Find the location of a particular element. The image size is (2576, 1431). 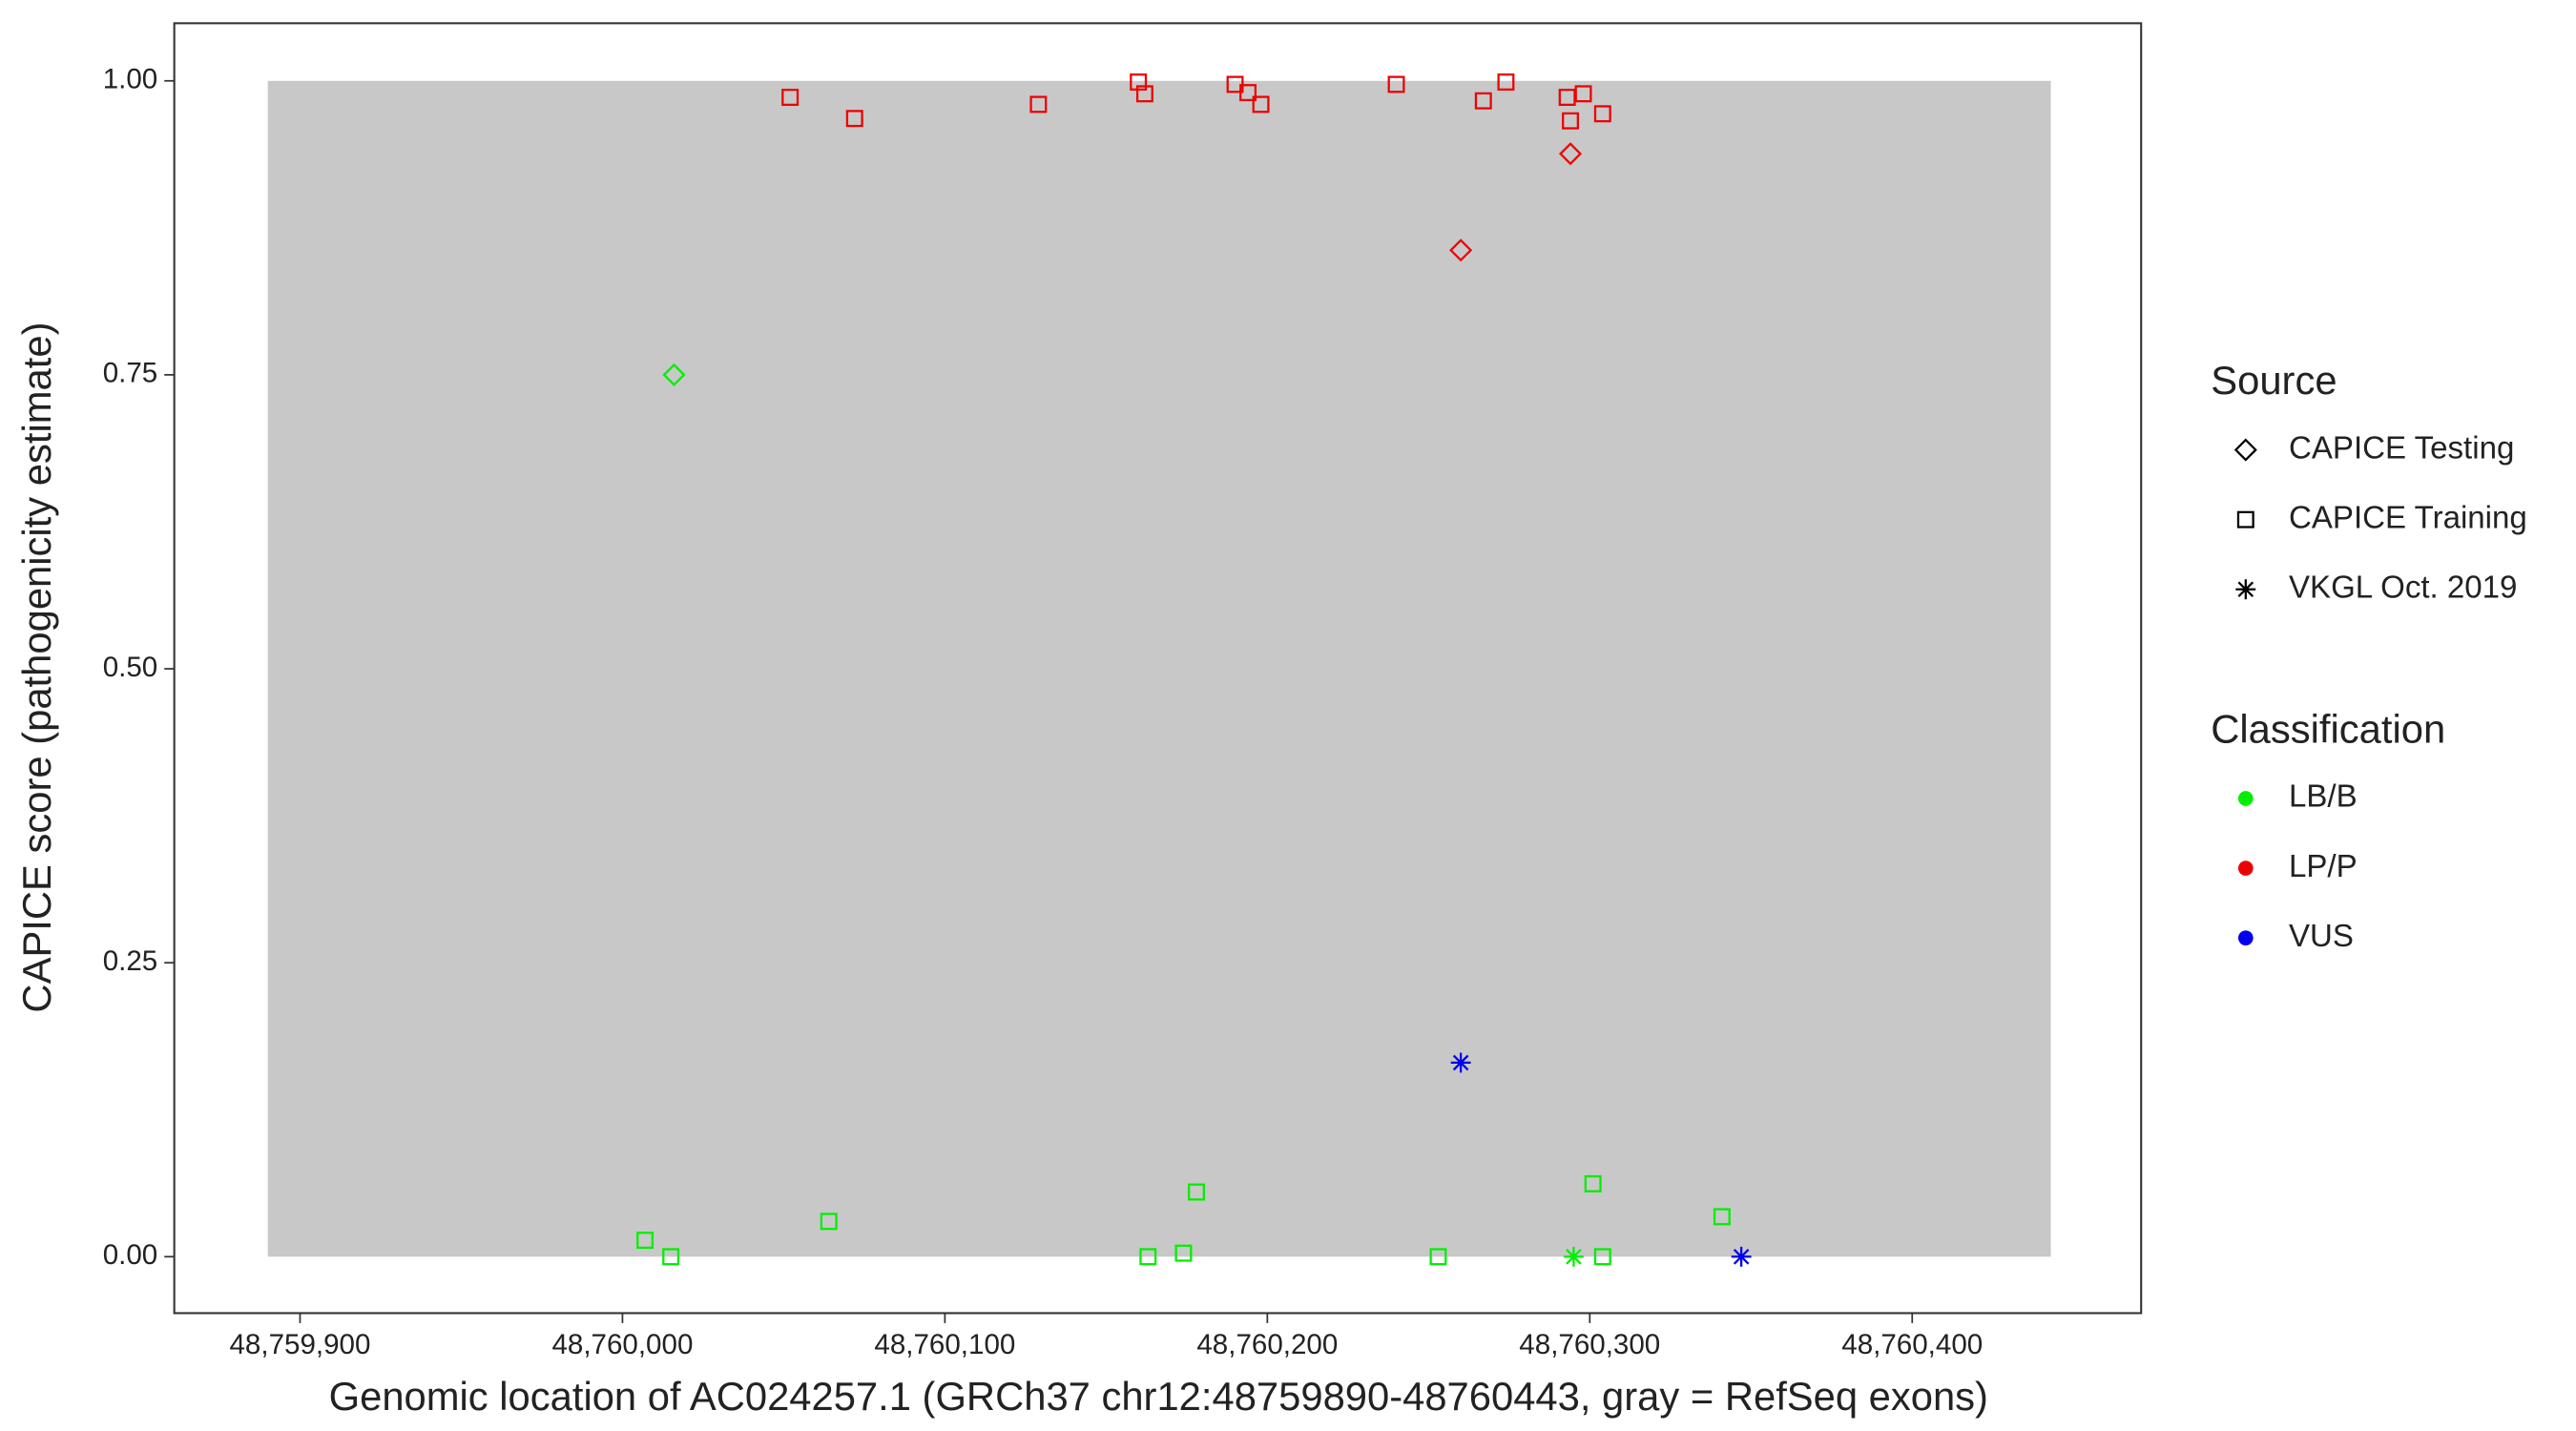

y-tick-label: 0.00 is located at coordinates (130, 1255).